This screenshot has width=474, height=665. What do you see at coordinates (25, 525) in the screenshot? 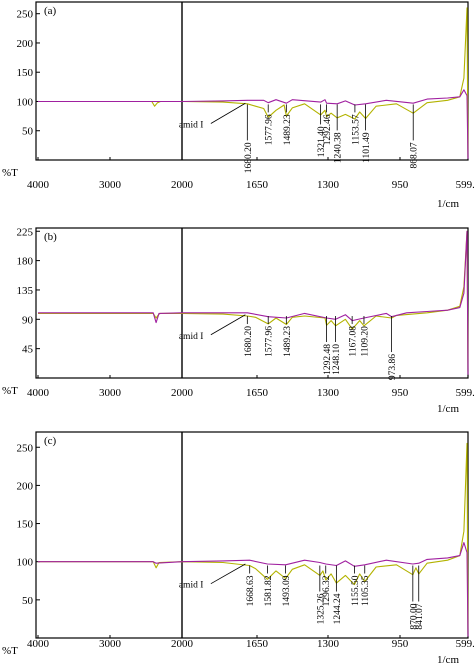
I see `panel-c-ytick-label: 150` at bounding box center [25, 525].